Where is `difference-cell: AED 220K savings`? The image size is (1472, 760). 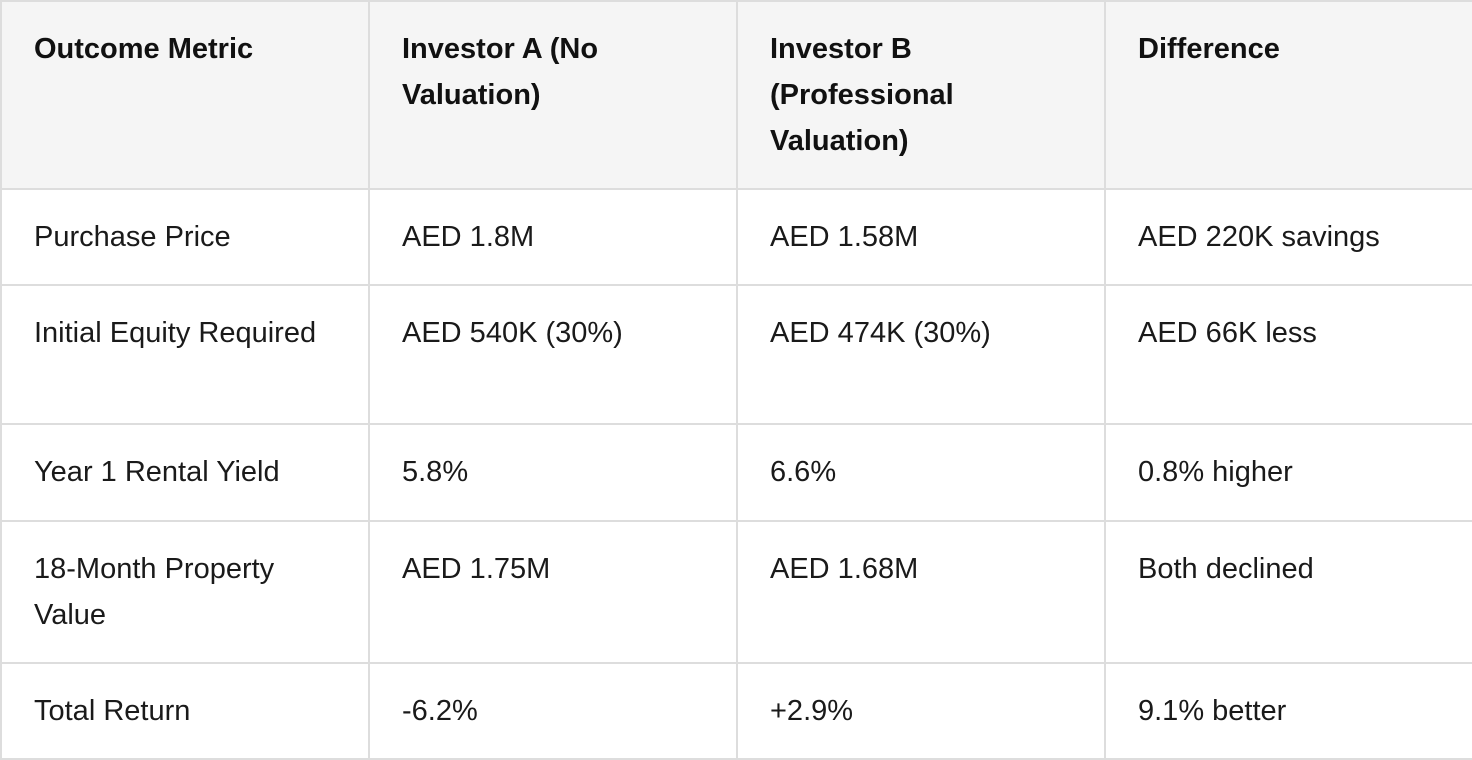
difference-cell: AED 220K savings is located at coordinates (1288, 237).